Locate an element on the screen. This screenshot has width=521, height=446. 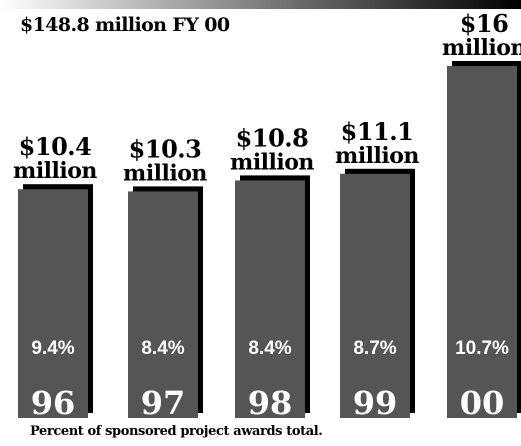
value-label: $10.4 is located at coordinates (55, 146).